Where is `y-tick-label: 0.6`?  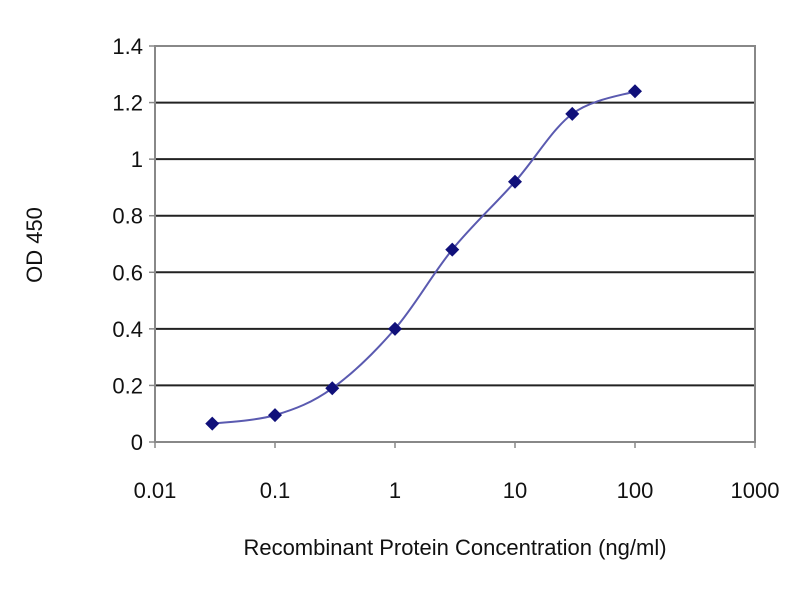 y-tick-label: 0.6 is located at coordinates (127, 272).